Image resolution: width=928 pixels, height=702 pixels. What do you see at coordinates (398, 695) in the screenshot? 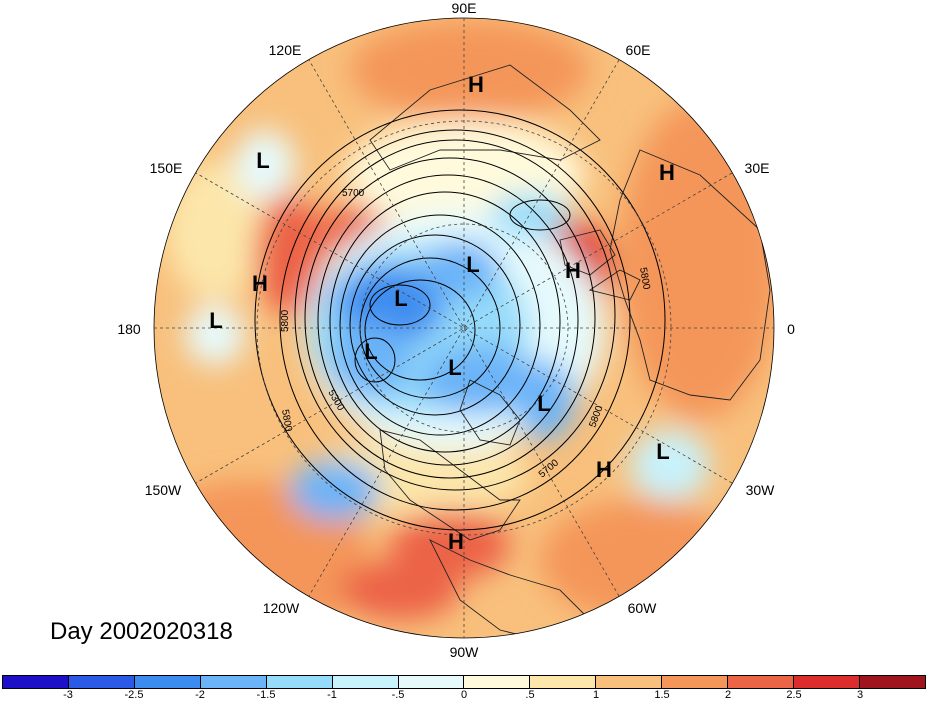
I see `colorbar-tick-label: -.5` at bounding box center [398, 695].